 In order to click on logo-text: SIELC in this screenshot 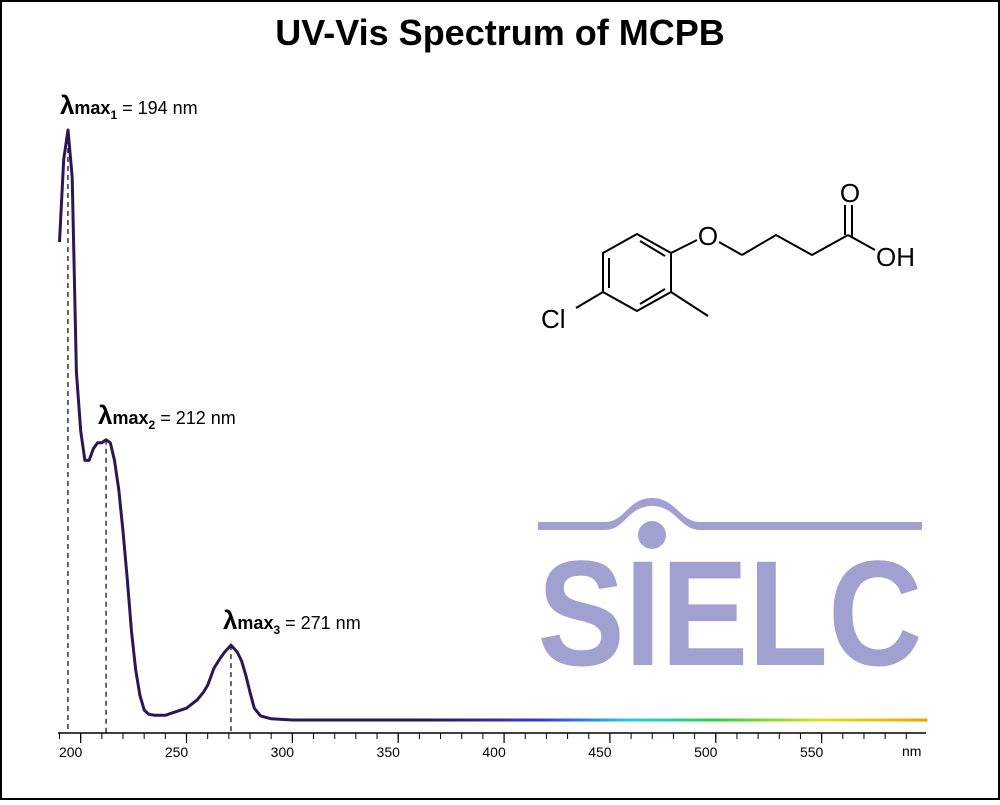, I will do `click(730, 613)`.